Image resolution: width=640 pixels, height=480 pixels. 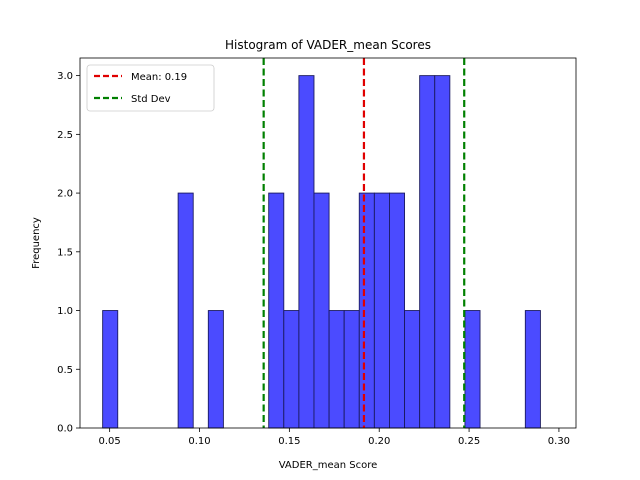 I want to click on legend-box, so click(x=150, y=88).